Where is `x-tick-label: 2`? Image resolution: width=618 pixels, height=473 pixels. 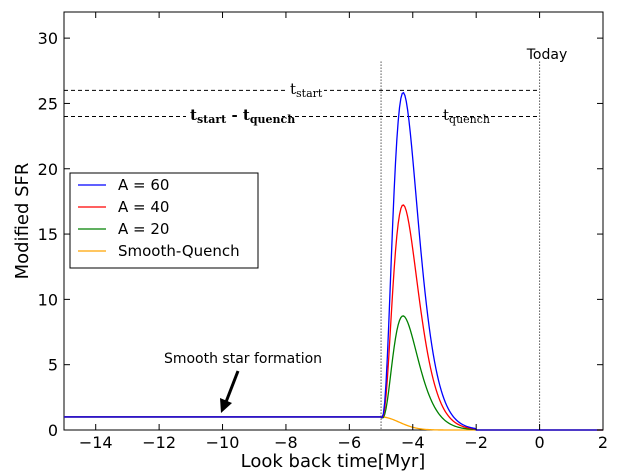 x-tick-label: 2 is located at coordinates (603, 442).